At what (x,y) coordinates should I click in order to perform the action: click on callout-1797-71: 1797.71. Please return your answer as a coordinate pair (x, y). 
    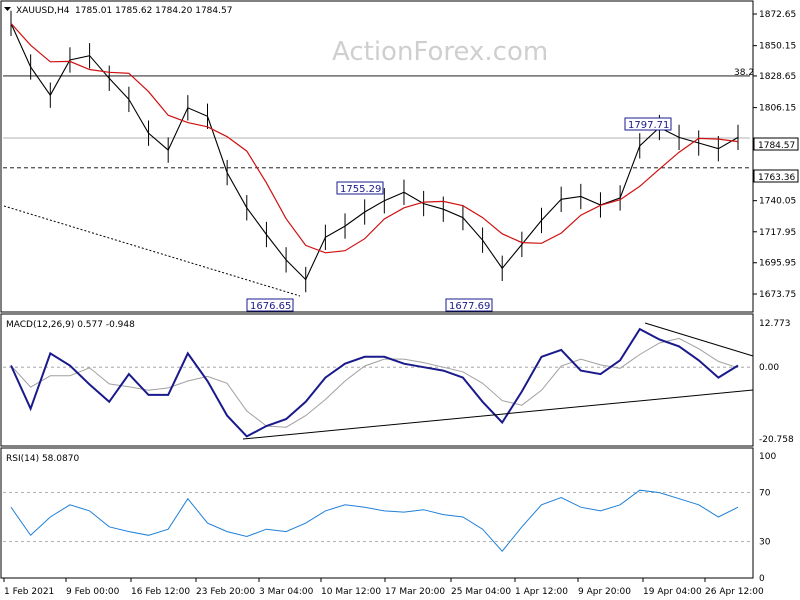
    Looking at the image, I should click on (648, 124).